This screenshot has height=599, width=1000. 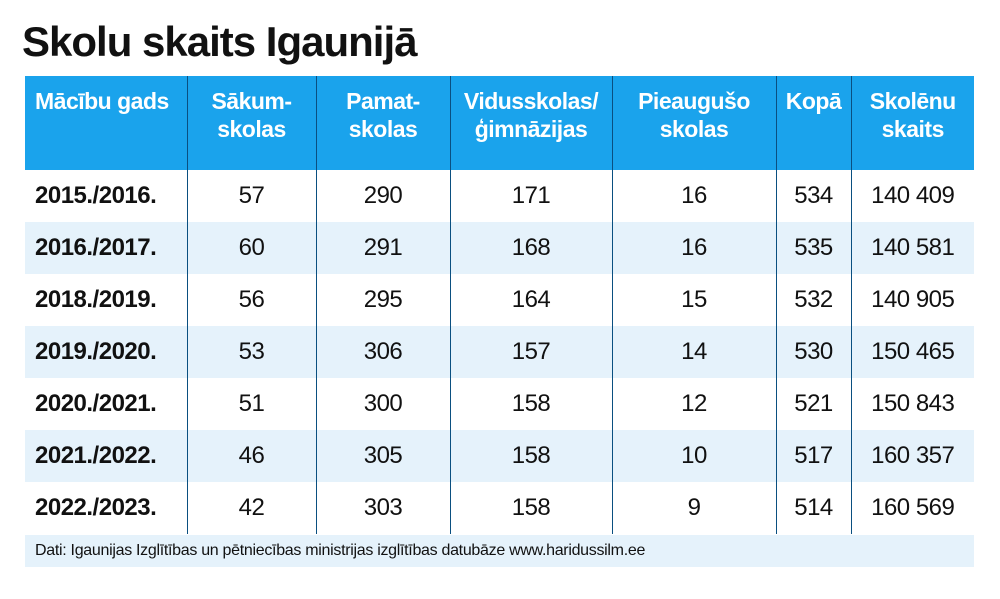 What do you see at coordinates (693, 508) in the screenshot?
I see `table-cell: 9` at bounding box center [693, 508].